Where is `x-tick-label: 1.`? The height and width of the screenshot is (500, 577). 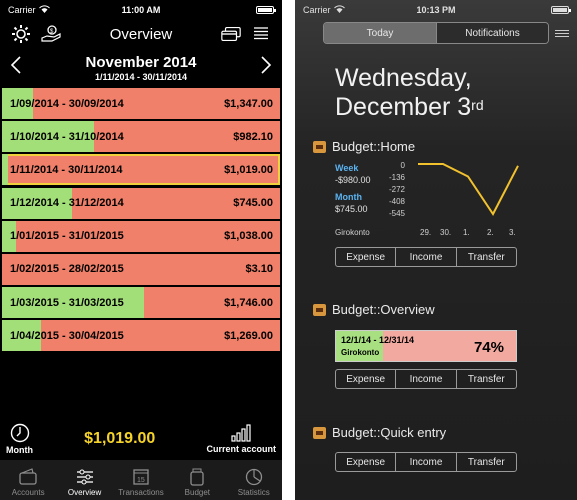
x-tick-label: 1. is located at coordinates (466, 232).